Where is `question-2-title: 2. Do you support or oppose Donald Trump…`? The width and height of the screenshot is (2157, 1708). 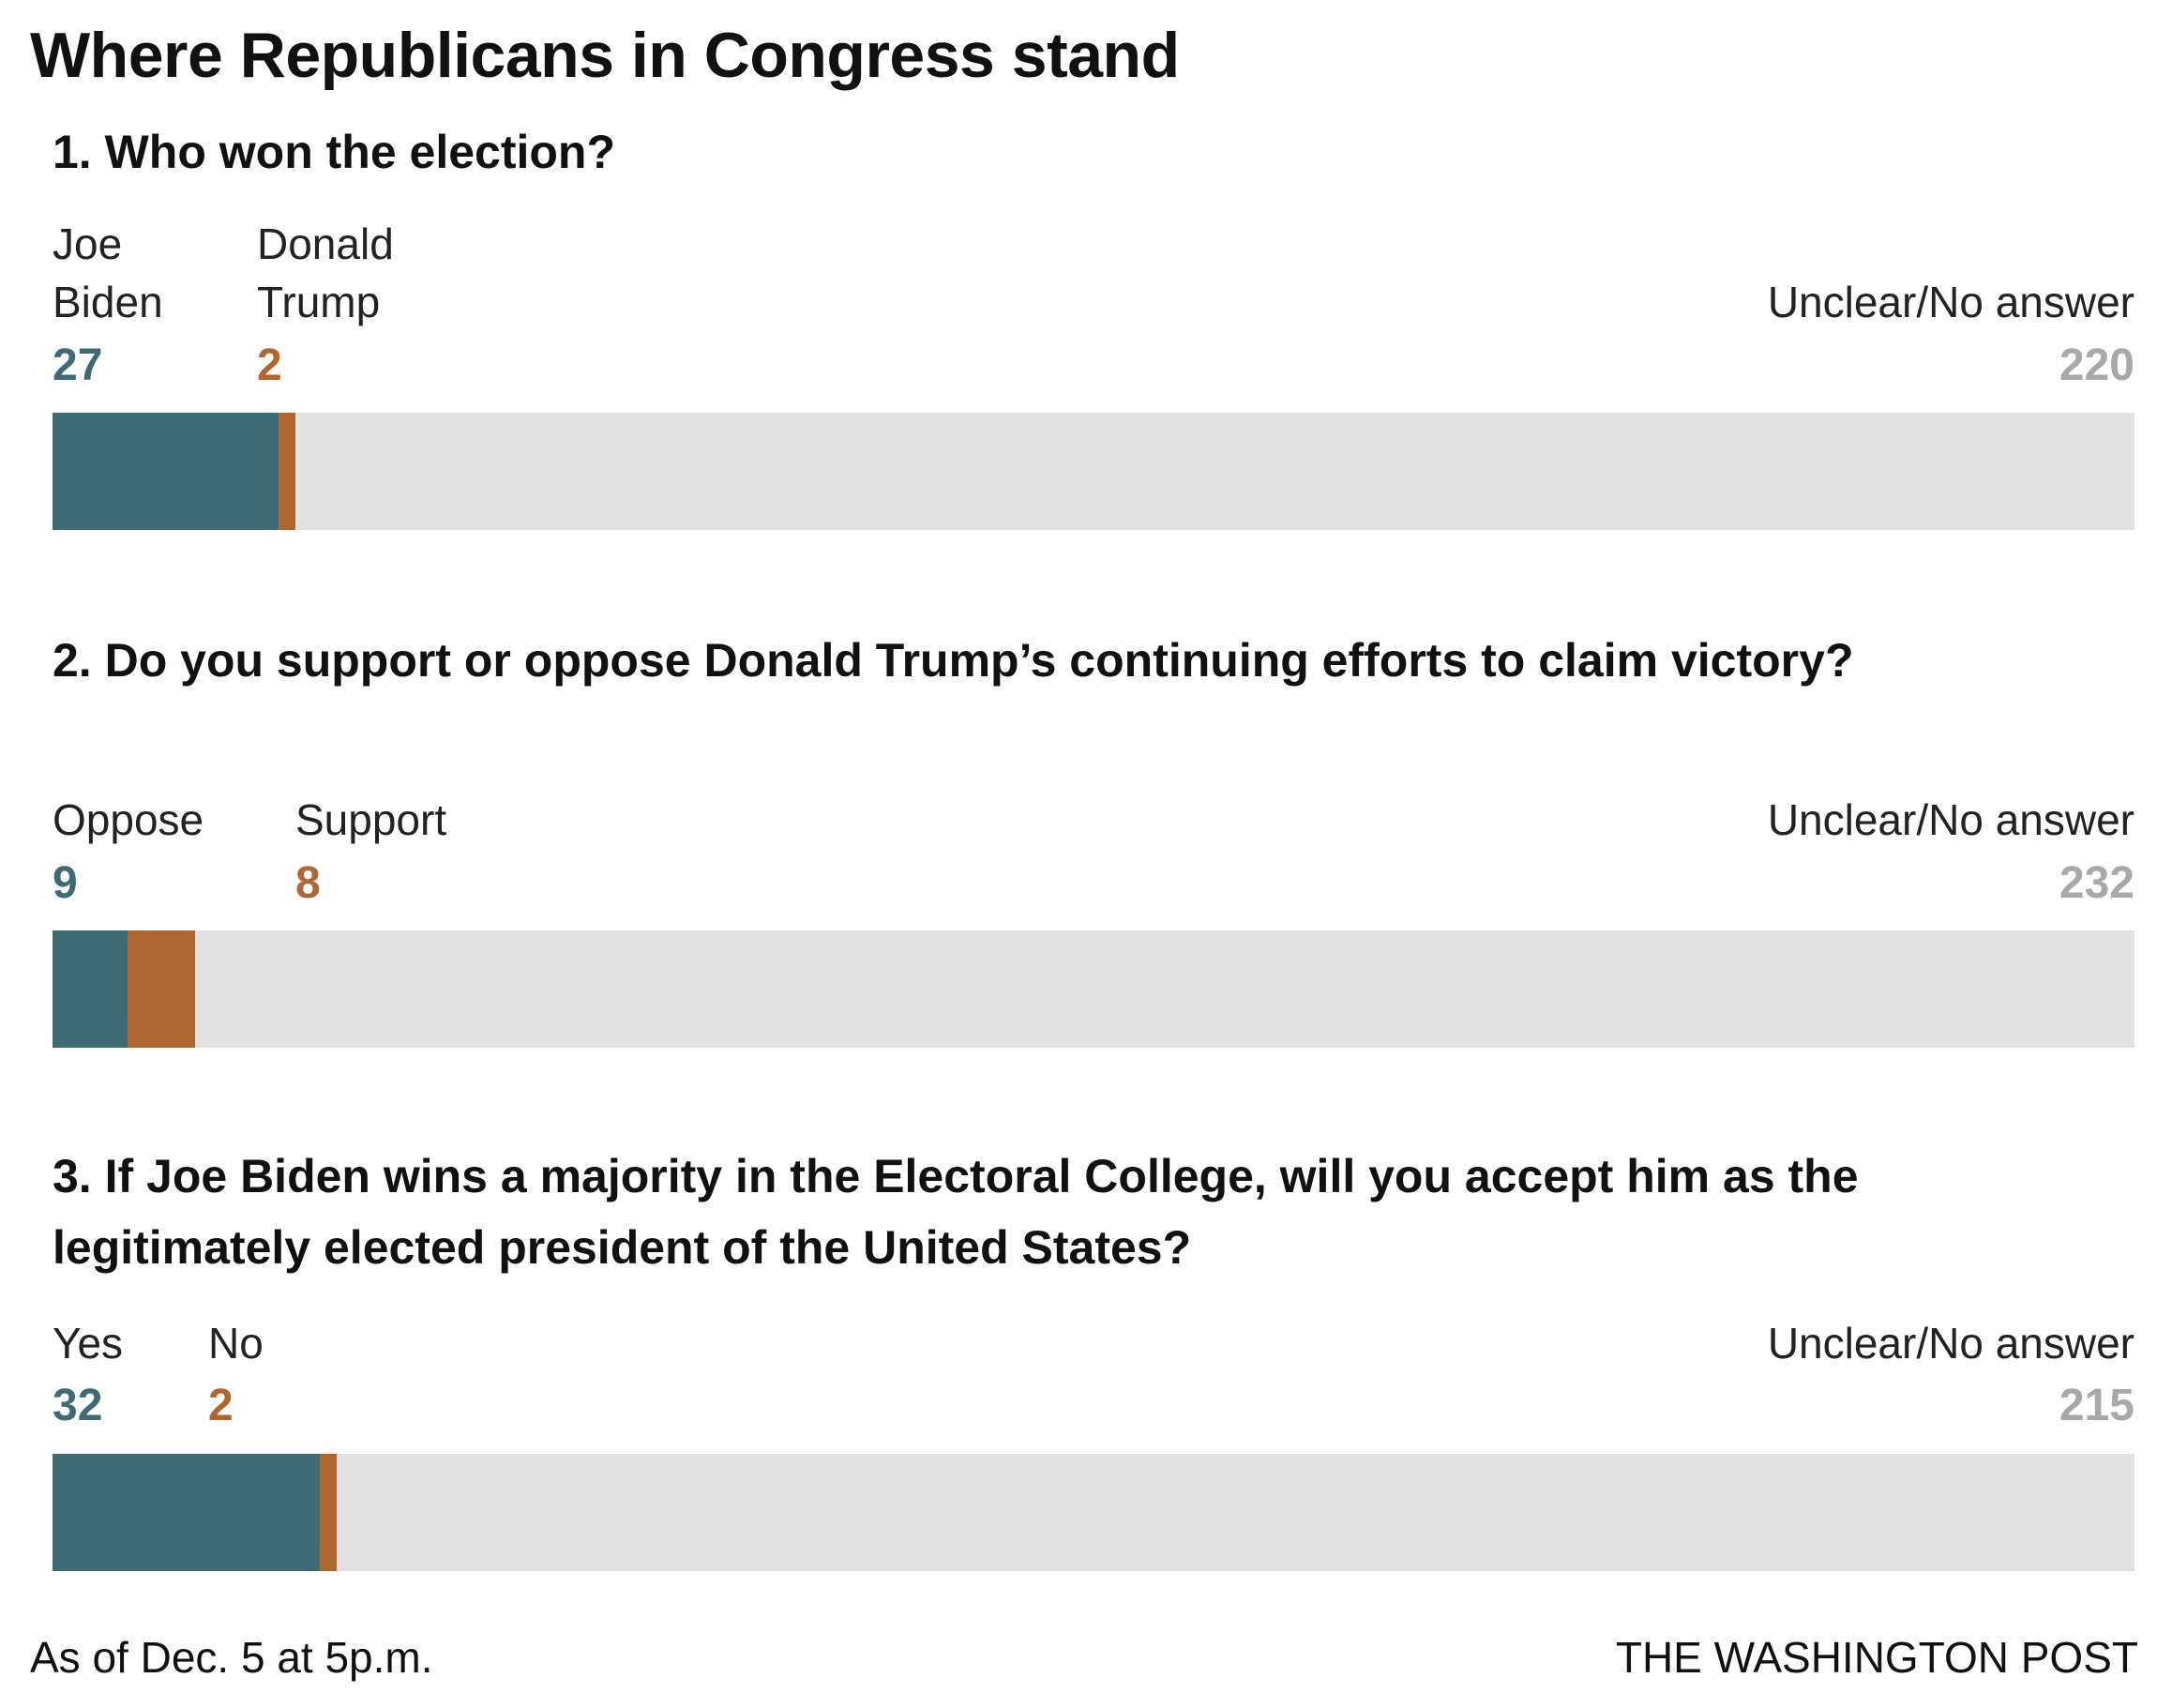
question-2-title: 2. Do you support or oppose Donald Trump… is located at coordinates (954, 660).